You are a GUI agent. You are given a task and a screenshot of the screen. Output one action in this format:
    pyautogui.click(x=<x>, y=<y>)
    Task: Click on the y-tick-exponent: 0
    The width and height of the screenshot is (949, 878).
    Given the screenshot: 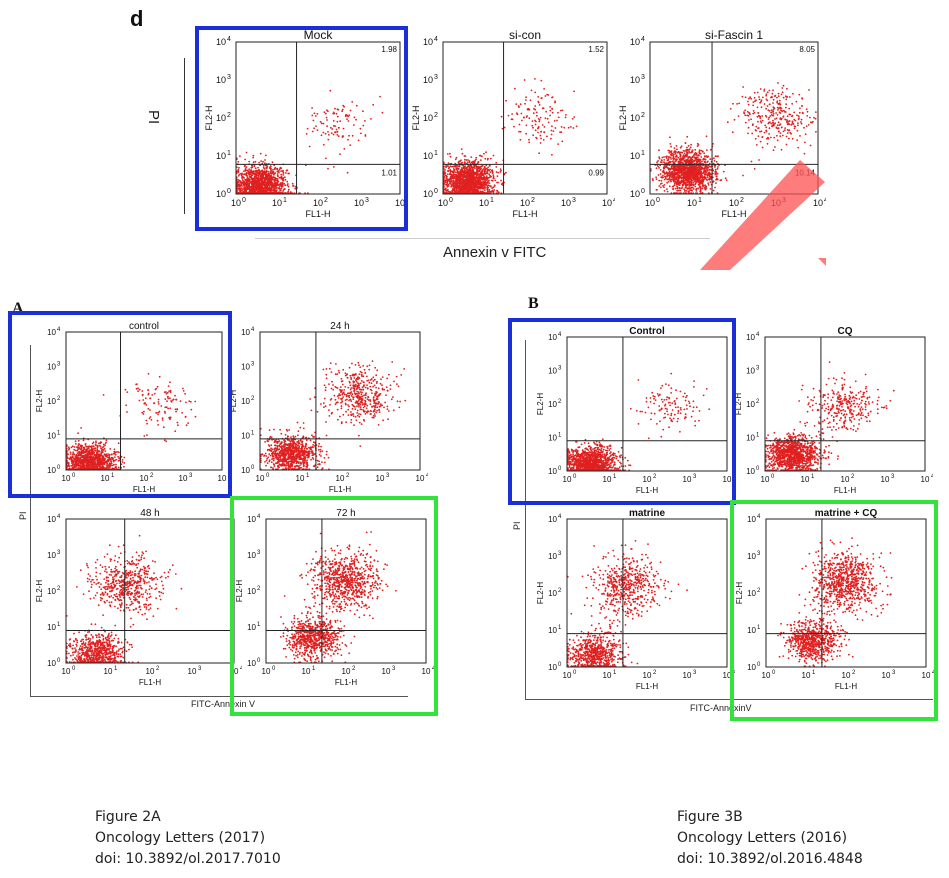 What is the action you would take?
    pyautogui.click(x=229, y=191)
    